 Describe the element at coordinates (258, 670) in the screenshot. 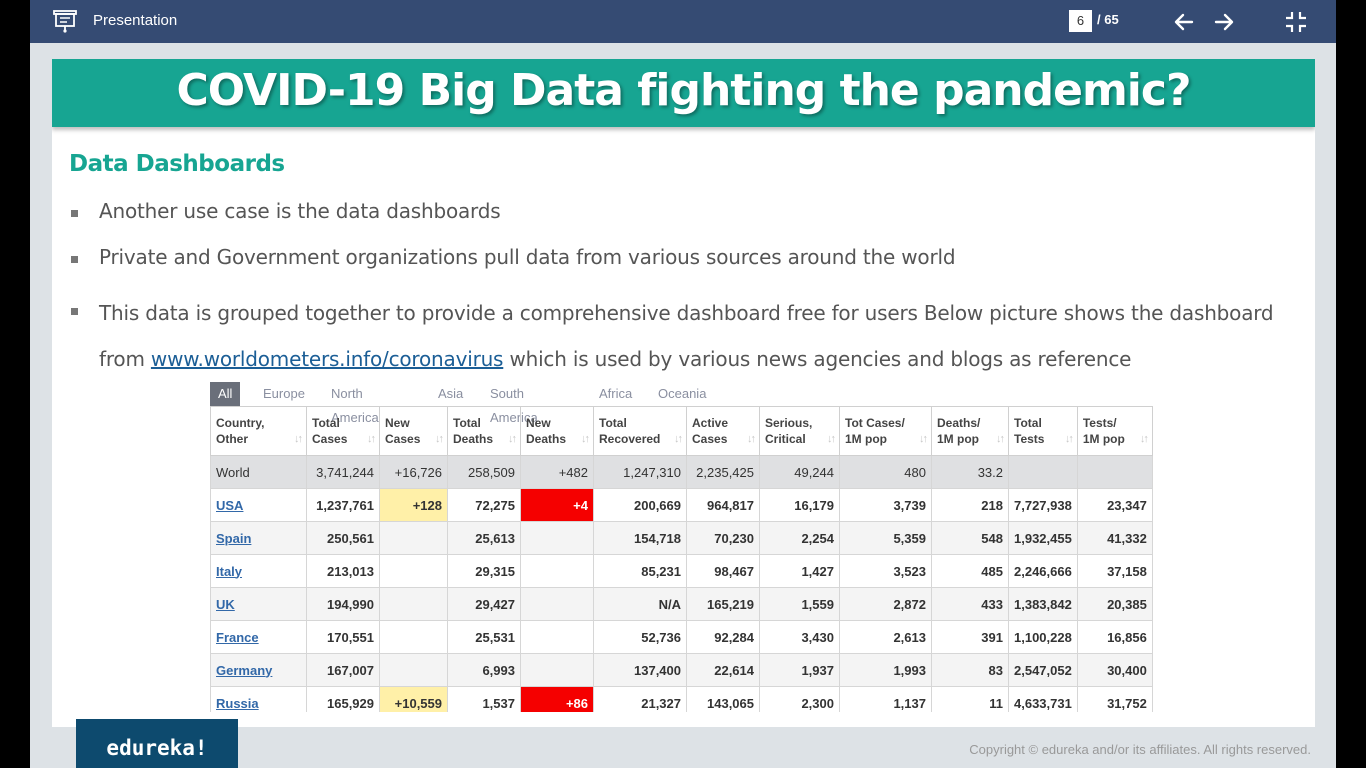

I see `country-cell: Germany` at that location.